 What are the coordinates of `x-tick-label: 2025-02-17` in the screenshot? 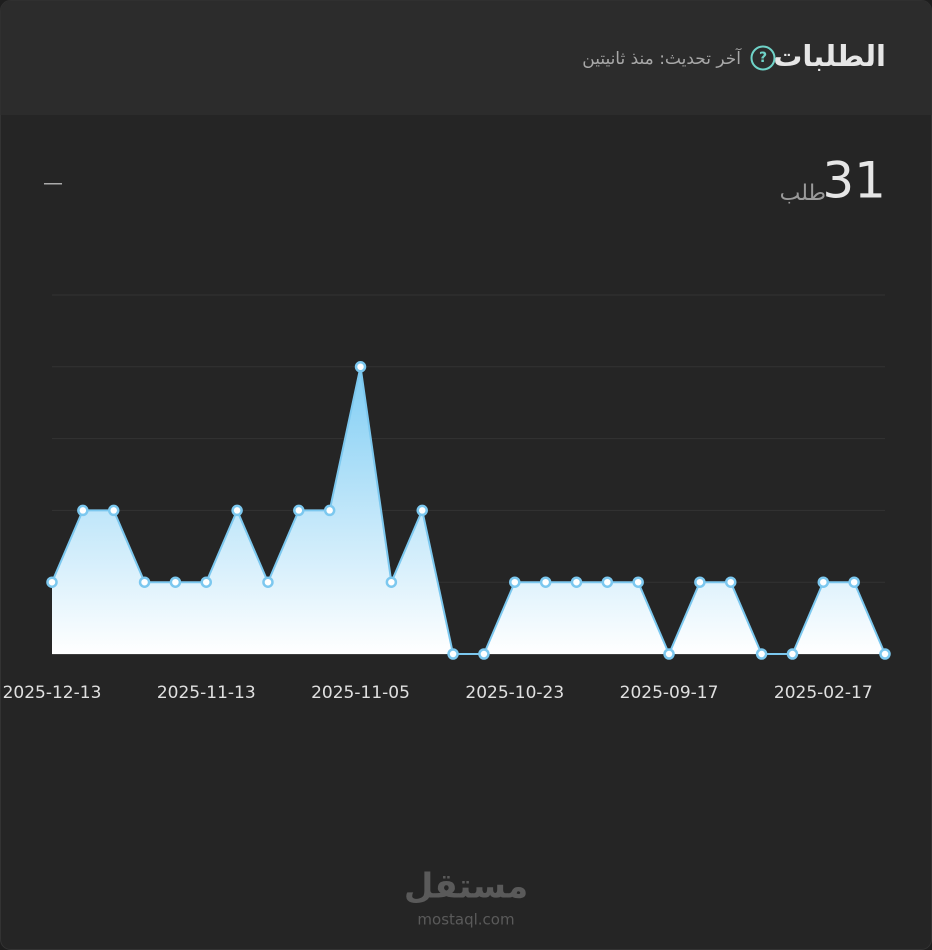 It's located at (823, 693).